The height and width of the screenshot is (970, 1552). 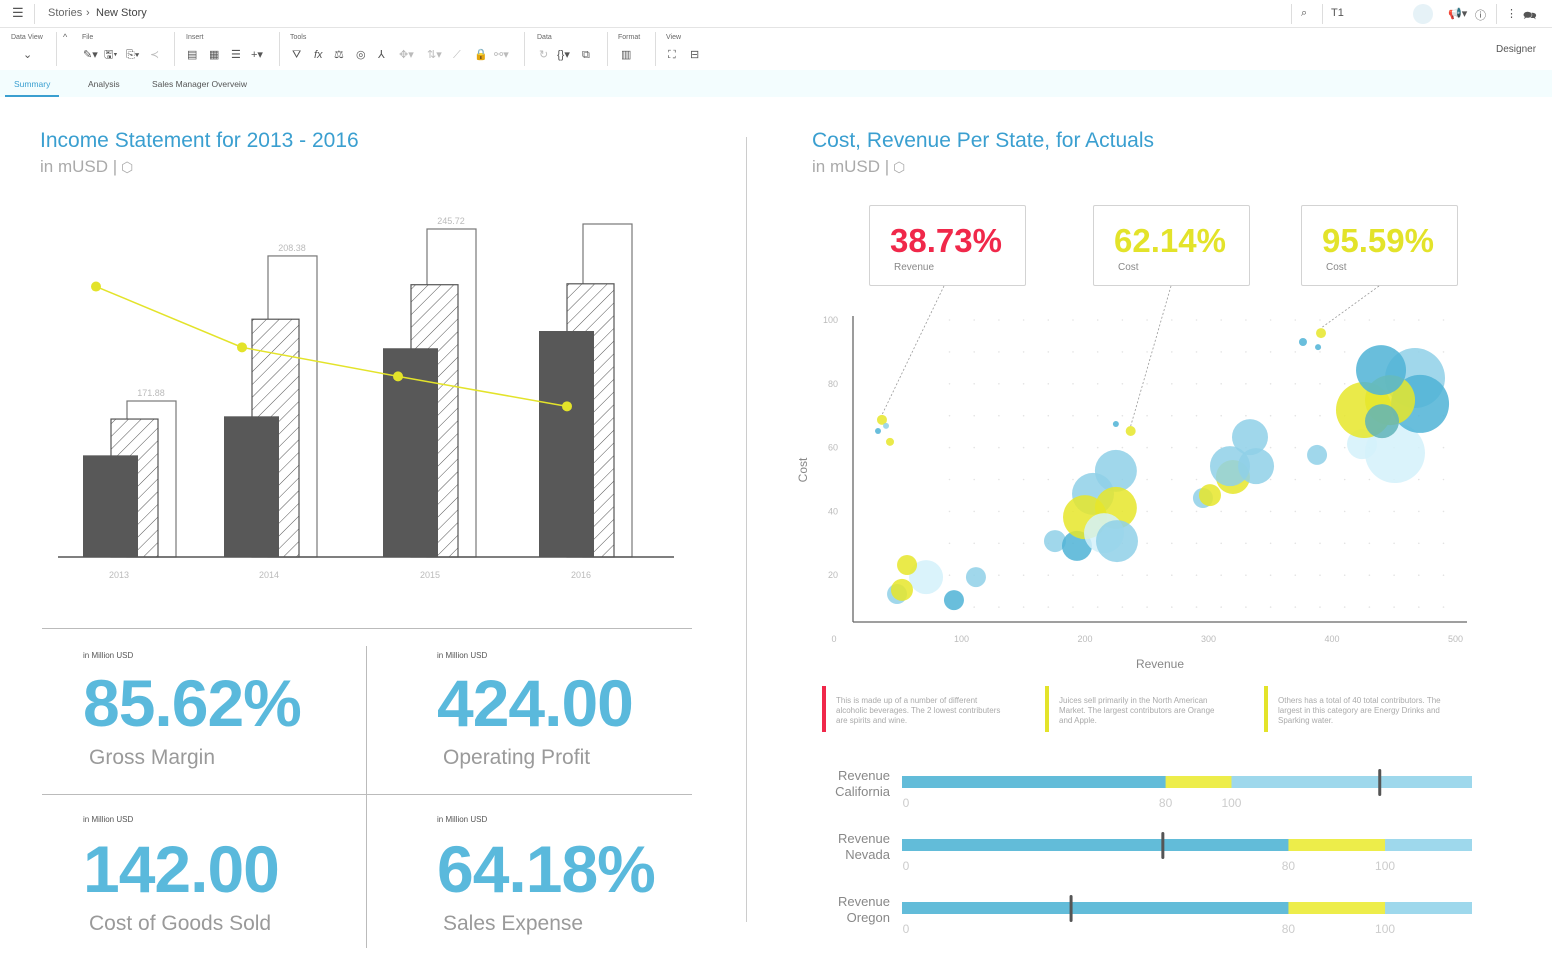 What do you see at coordinates (28, 55) in the screenshot?
I see `chevron-down-icon: ⌄` at bounding box center [28, 55].